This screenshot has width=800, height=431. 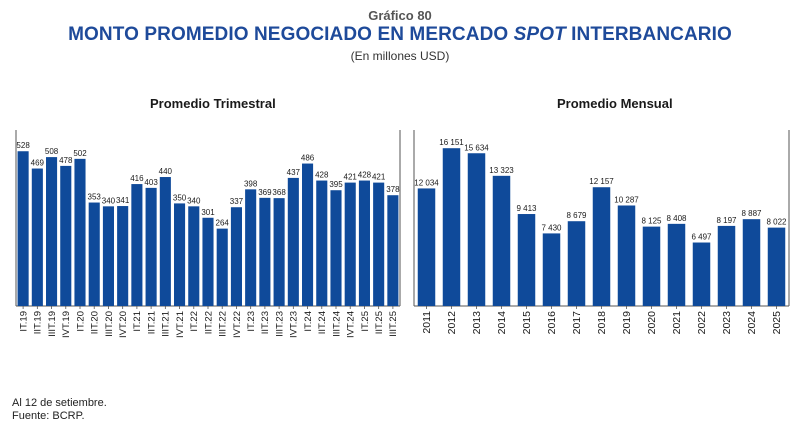 What do you see at coordinates (279, 192) in the screenshot?
I see `quarterly-data-label: 368` at bounding box center [279, 192].